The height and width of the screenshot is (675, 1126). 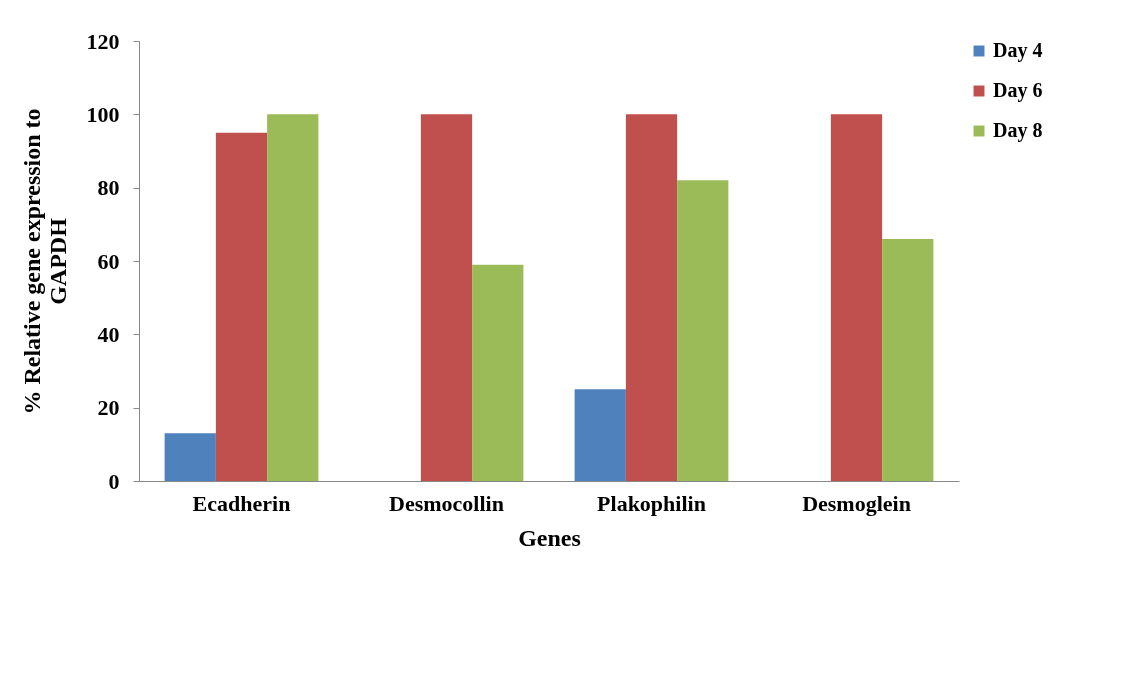 What do you see at coordinates (108, 261) in the screenshot?
I see `y-tick-label: 60` at bounding box center [108, 261].